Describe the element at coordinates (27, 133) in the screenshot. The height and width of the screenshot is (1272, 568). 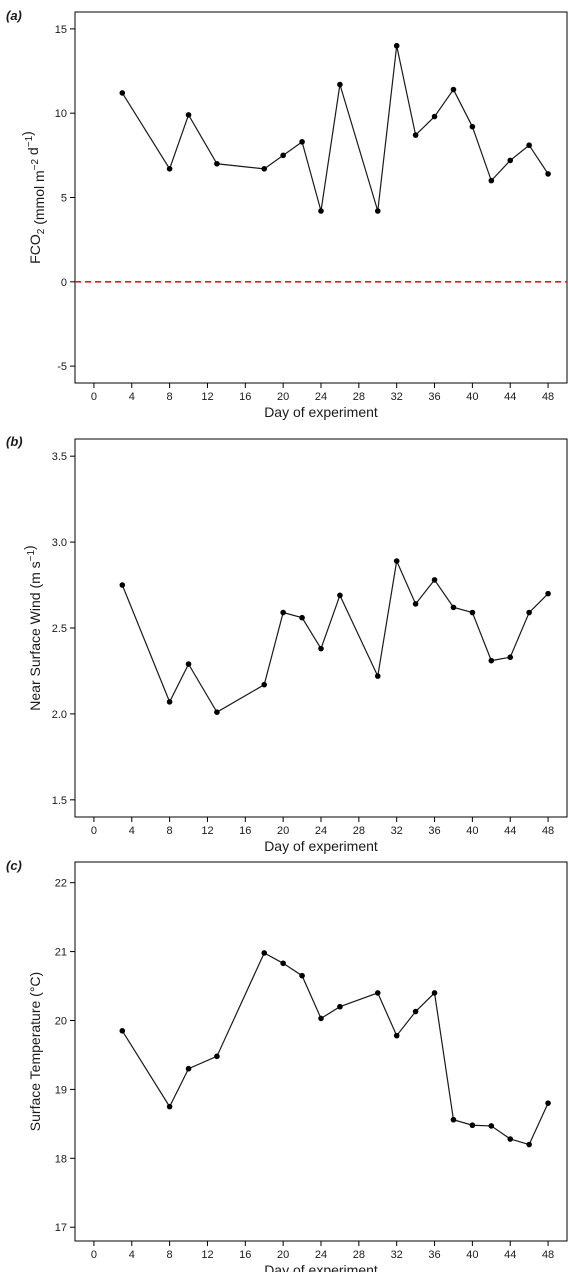
I see `y-axis-title-part: )` at that location.